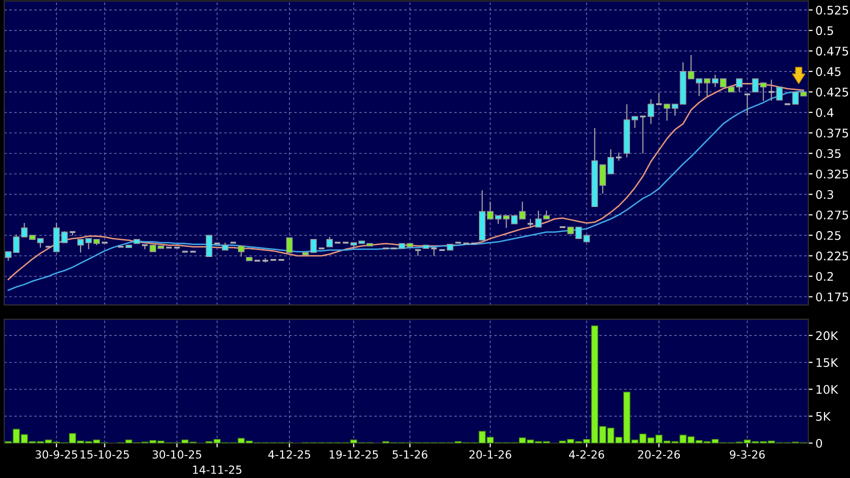 Image resolution: width=850 pixels, height=478 pixels. I want to click on y-tick-label: 0.375, so click(832, 133).